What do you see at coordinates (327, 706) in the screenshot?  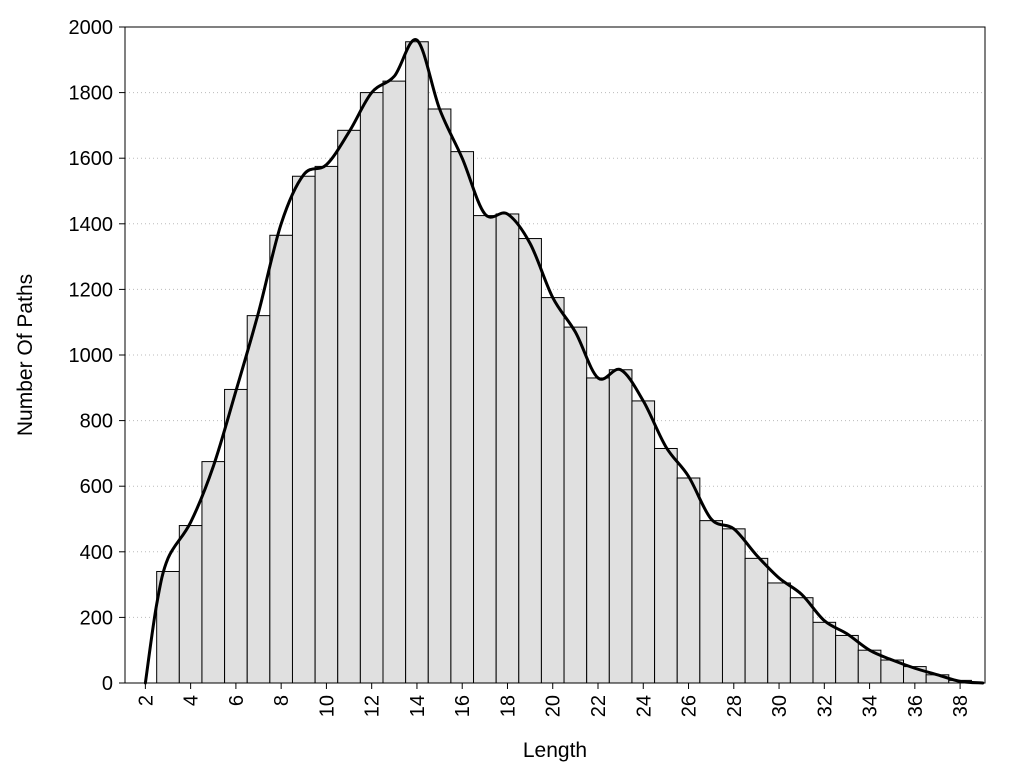 I see `x-tick-label: 10` at bounding box center [327, 706].